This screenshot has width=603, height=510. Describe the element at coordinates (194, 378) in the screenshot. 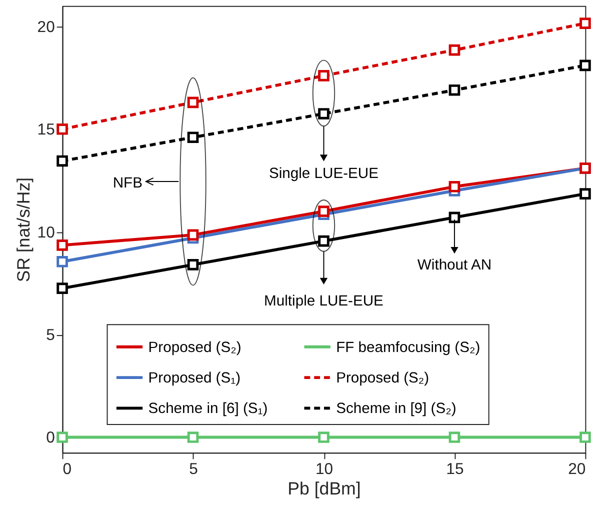

I see `legend-label: Proposed (S₁)` at that location.